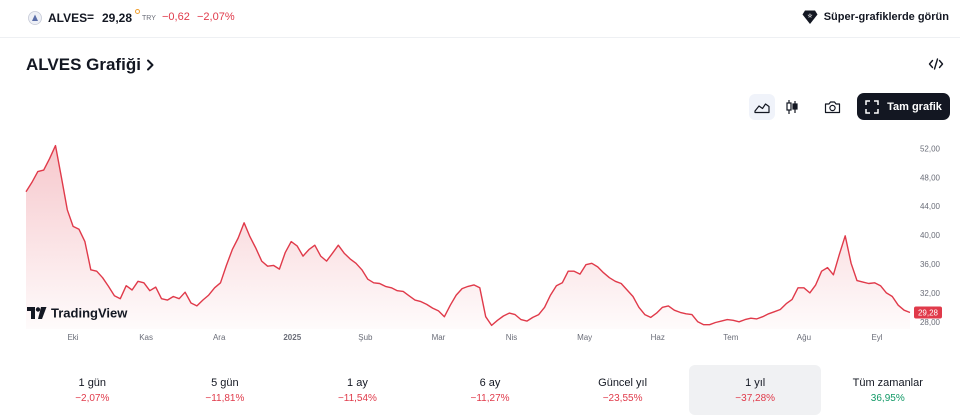 The width and height of the screenshot is (960, 417). I want to click on period-label: 5 gün, so click(225, 382).